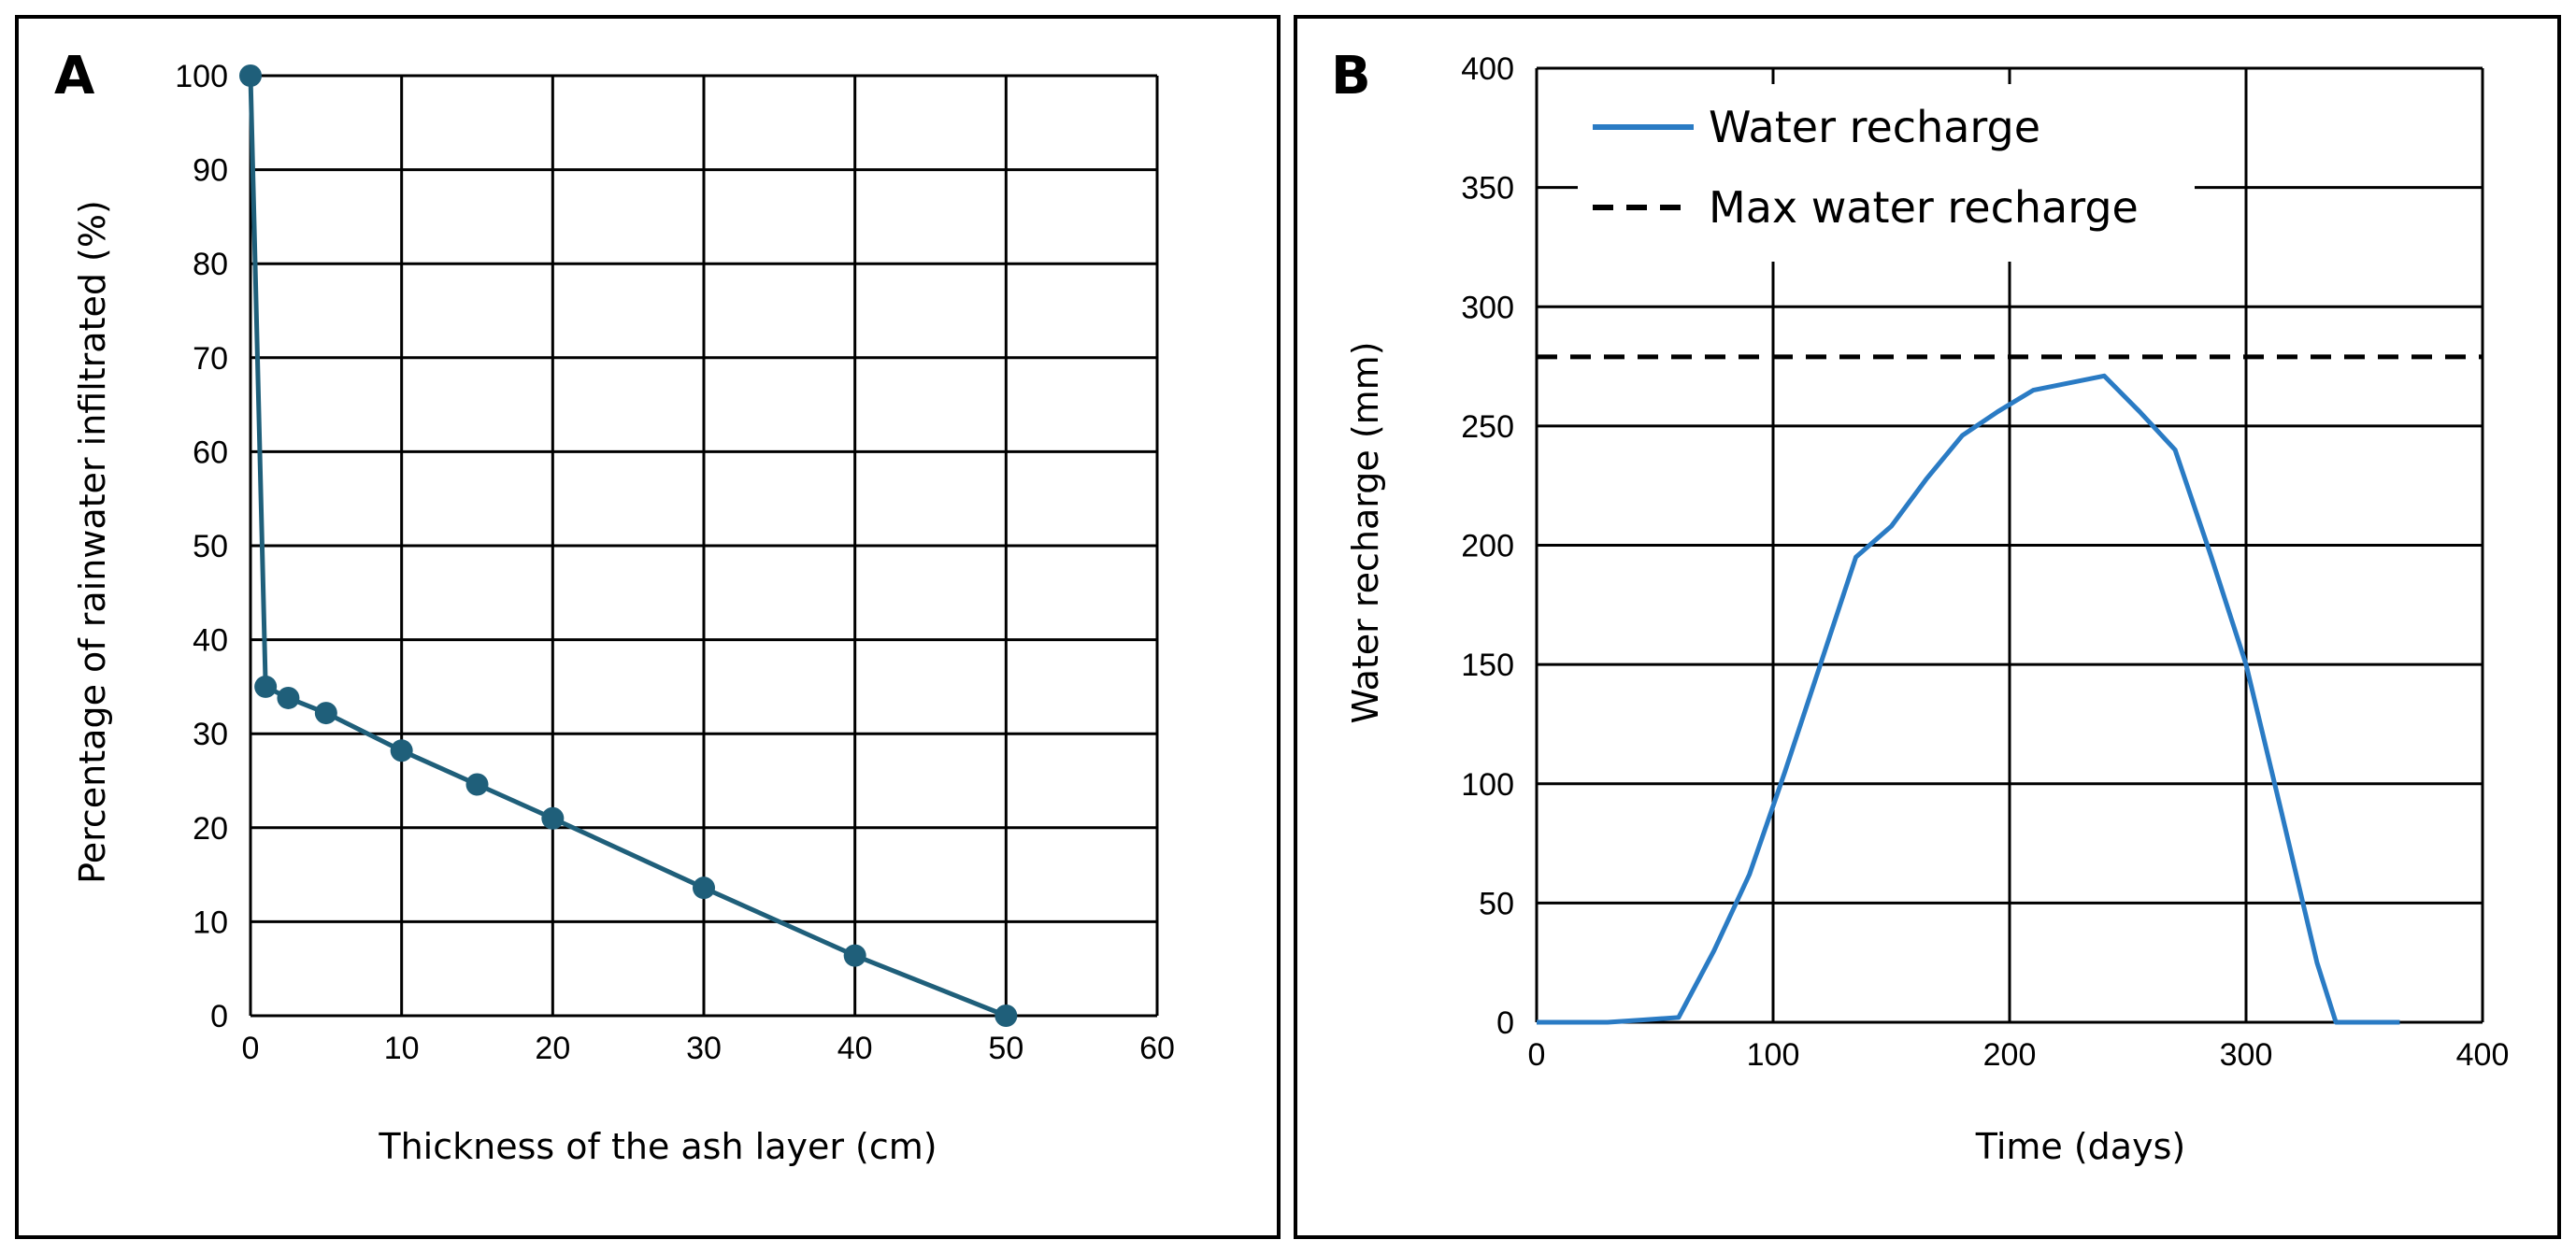 This screenshot has width=2576, height=1254. Describe the element at coordinates (210, 735) in the screenshot. I see `y-tick-label: 30` at that location.